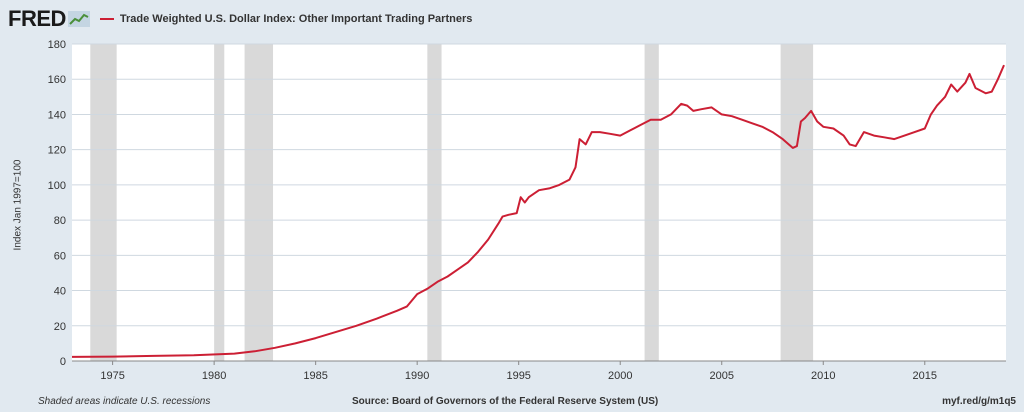  What do you see at coordinates (57, 151) in the screenshot?
I see `y-tick-label: 120` at bounding box center [57, 151].